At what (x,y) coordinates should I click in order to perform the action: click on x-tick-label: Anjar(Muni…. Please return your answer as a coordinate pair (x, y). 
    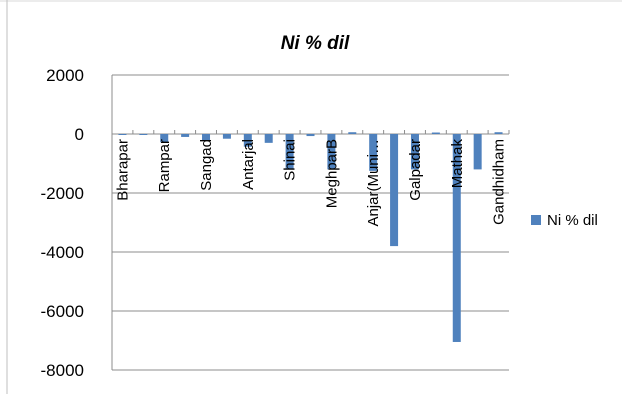
    Looking at the image, I should click on (373, 183).